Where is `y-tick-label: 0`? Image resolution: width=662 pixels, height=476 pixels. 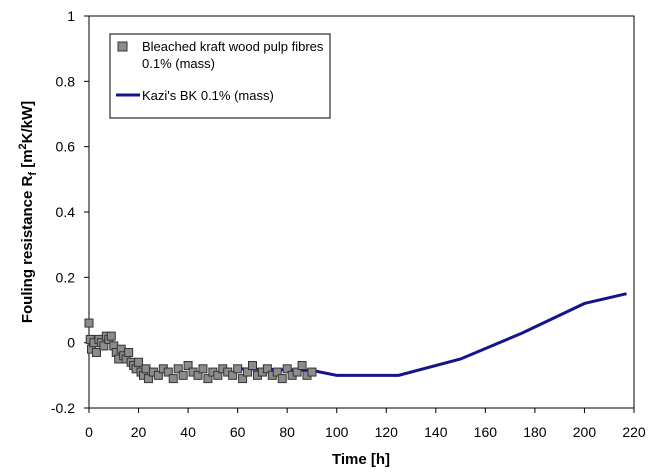 y-tick-label: 0 is located at coordinates (71, 343).